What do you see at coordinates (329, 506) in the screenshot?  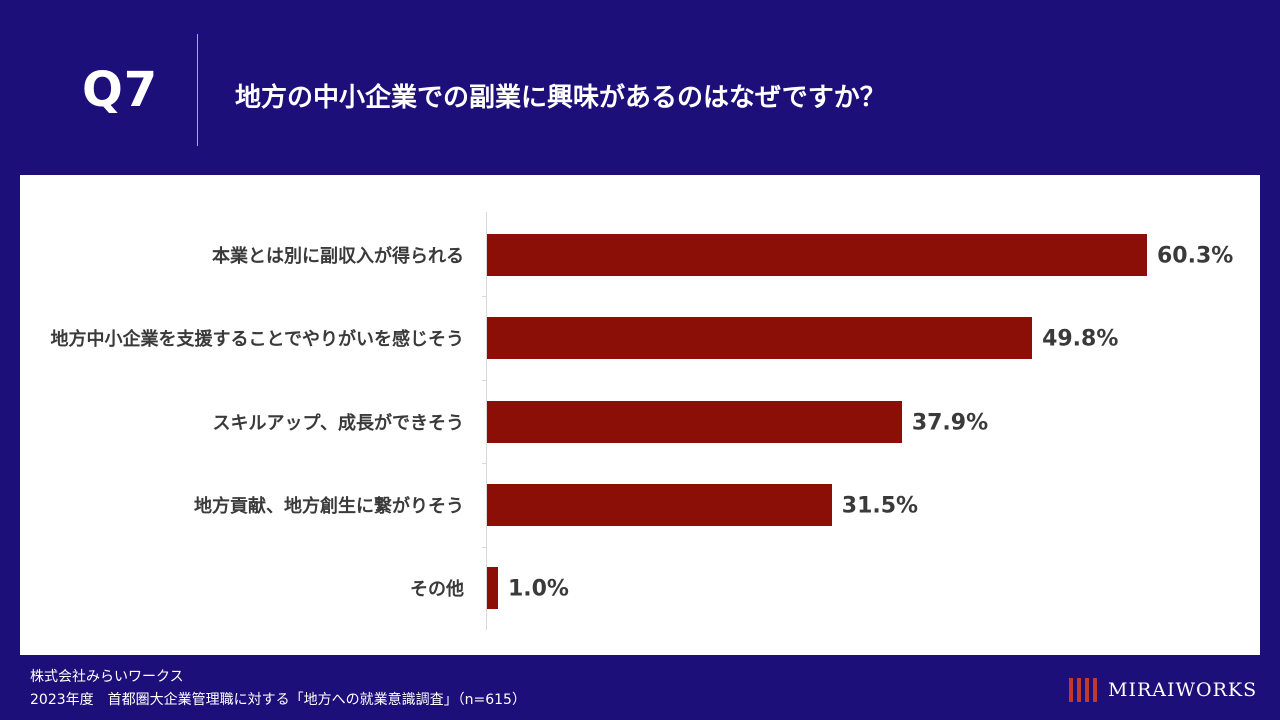 I see `category-label: 地方貢献、地方創生に繋がりそう` at bounding box center [329, 506].